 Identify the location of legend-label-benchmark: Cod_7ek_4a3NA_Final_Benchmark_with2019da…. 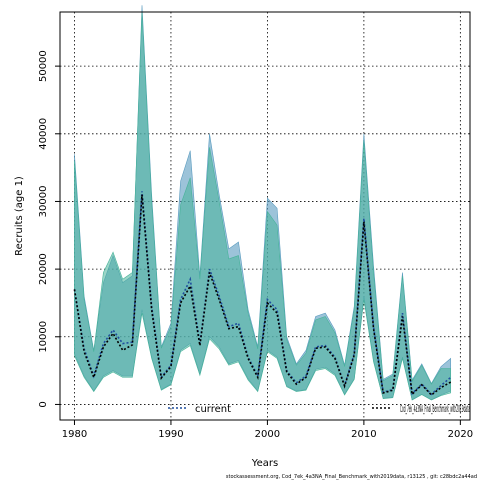
(435, 409).